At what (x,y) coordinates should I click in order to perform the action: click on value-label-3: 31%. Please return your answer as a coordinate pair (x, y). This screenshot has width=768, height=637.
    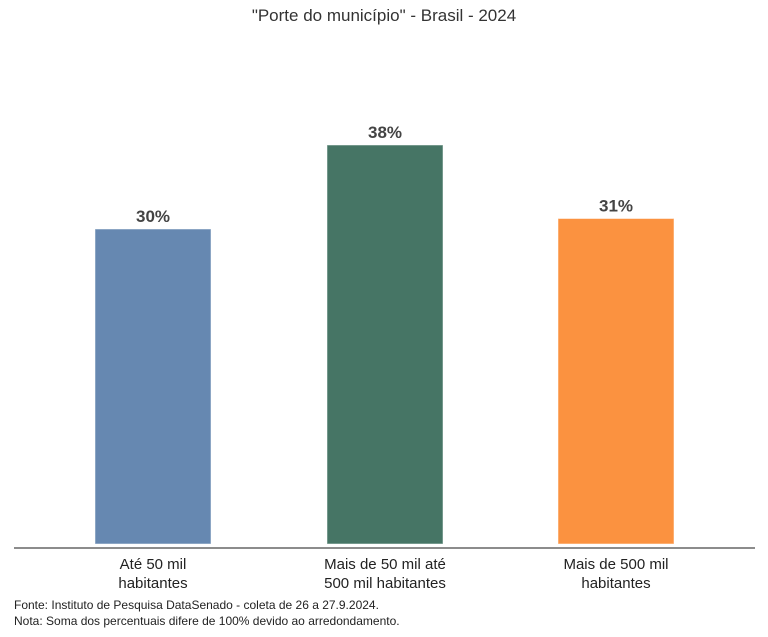
    Looking at the image, I should click on (616, 206).